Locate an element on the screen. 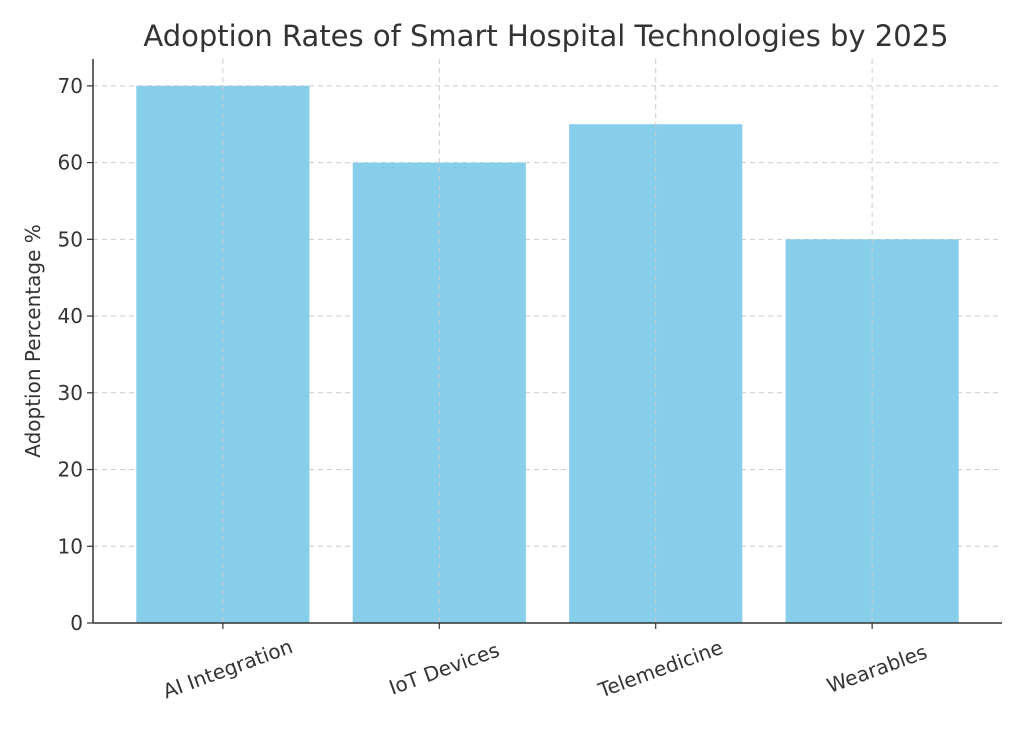  y-tick-label: 70 is located at coordinates (70, 86).